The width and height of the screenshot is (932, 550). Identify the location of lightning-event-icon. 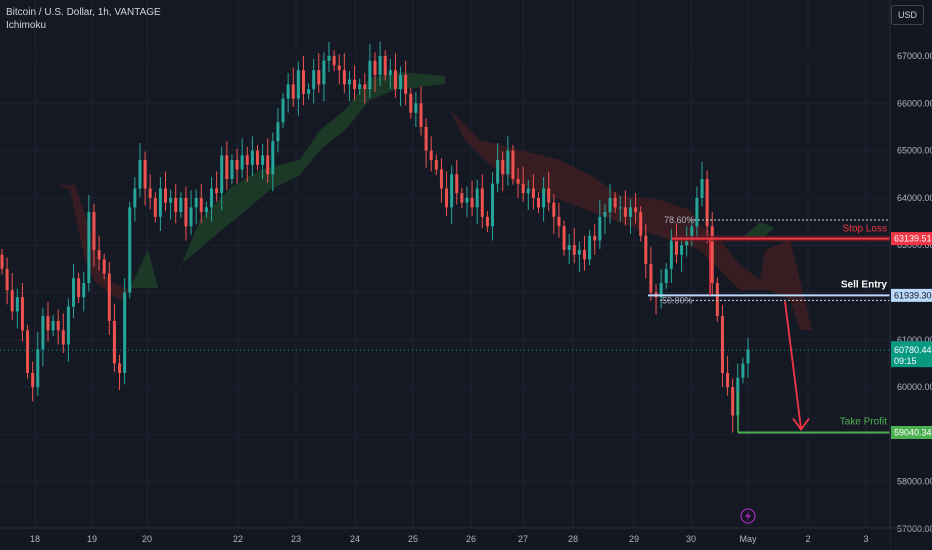
(748, 516).